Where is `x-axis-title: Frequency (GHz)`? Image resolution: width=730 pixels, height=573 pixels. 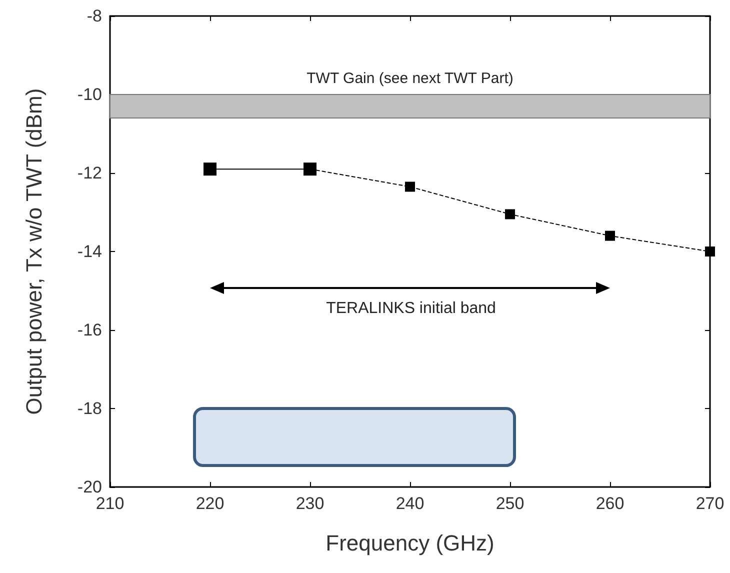
x-axis-title: Frequency (GHz) is located at coordinates (410, 543).